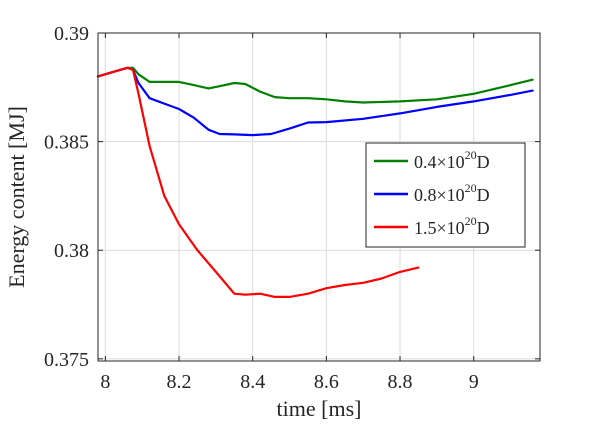 Image resolution: width=596 pixels, height=426 pixels. I want to click on legend-label-base: 0.4×10, so click(439, 162).